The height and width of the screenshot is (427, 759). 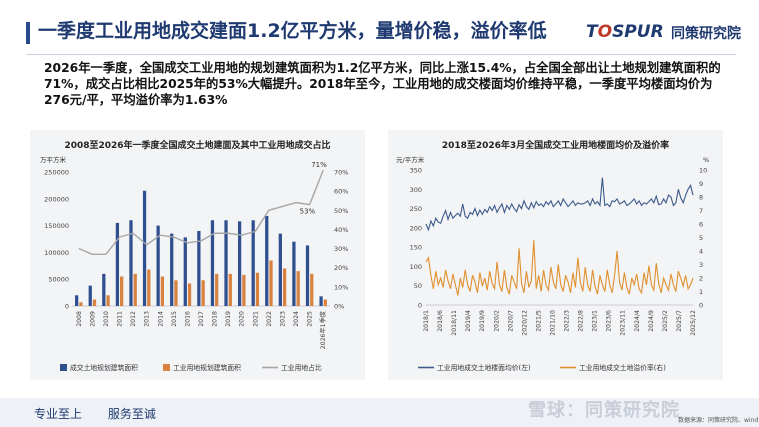 I want to click on right-chart-x-tick-label: 2025/12, so click(x=693, y=323).